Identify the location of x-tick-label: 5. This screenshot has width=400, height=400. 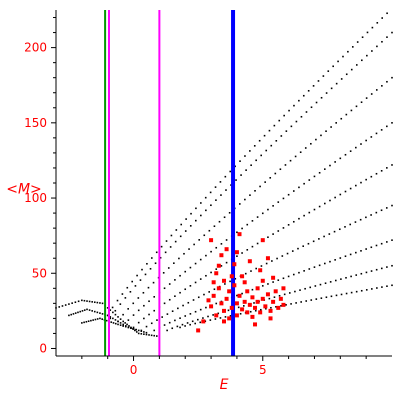
(263, 370).